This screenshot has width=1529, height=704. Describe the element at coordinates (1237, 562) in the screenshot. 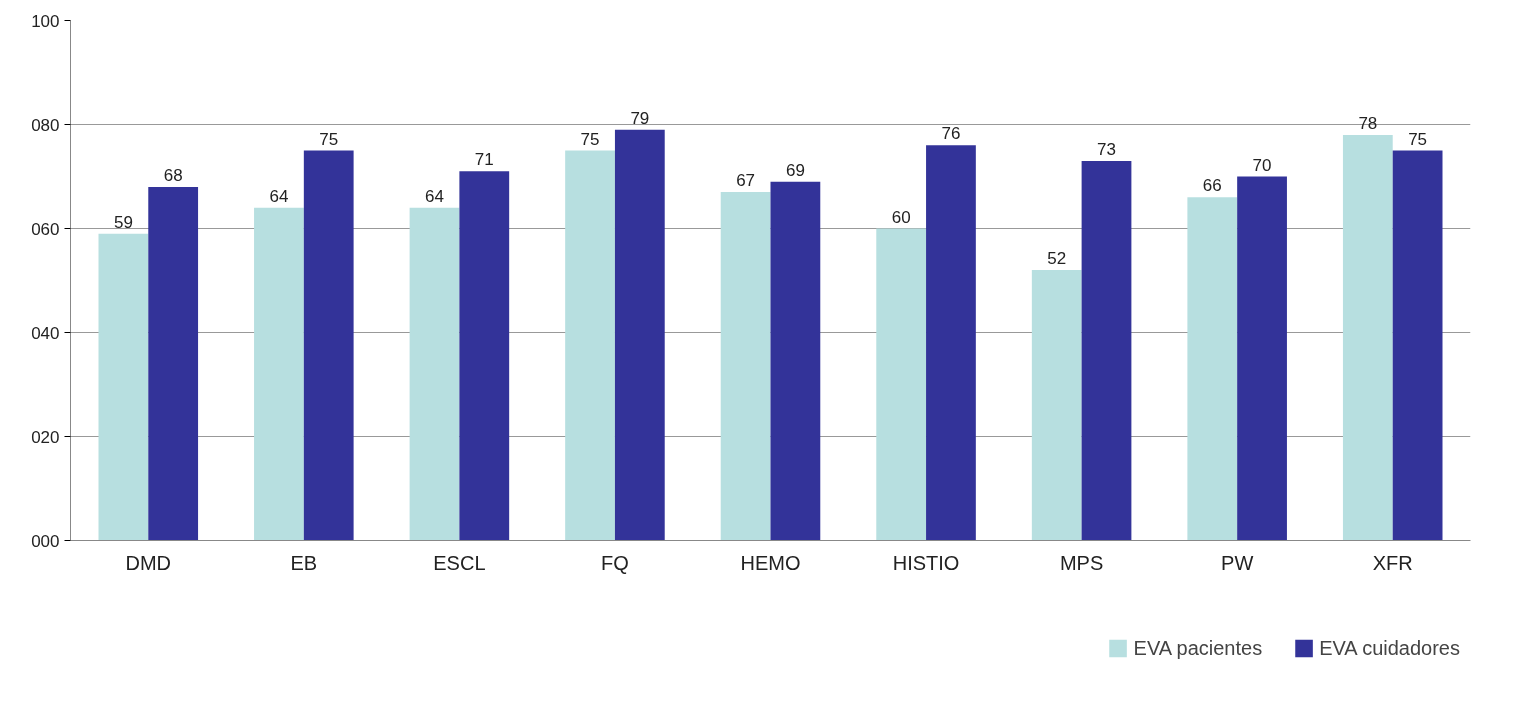

I see `x-tick-label: PW` at that location.